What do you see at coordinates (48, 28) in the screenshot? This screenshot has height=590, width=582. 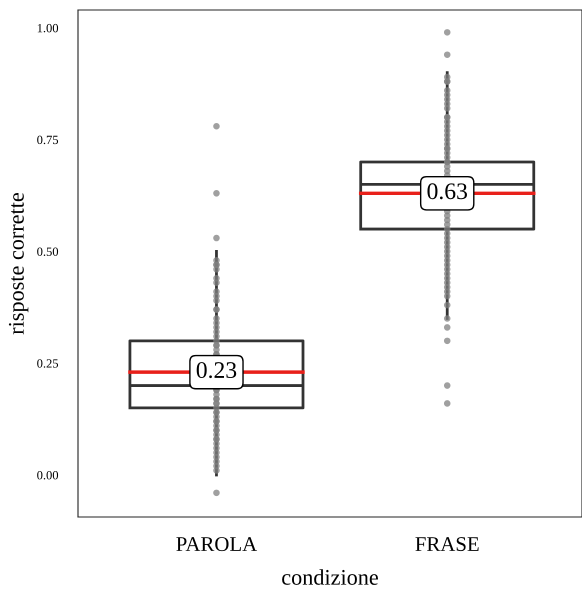 I see `y-tick-label: 1.00` at bounding box center [48, 28].